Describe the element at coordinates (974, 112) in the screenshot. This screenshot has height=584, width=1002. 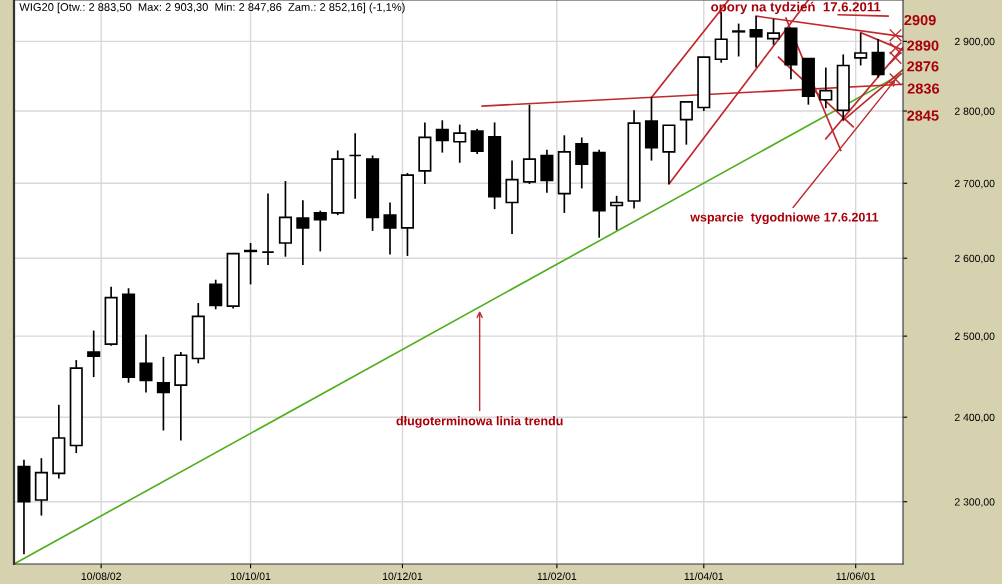
I see `y-tick-label: 2 800,00` at that location.